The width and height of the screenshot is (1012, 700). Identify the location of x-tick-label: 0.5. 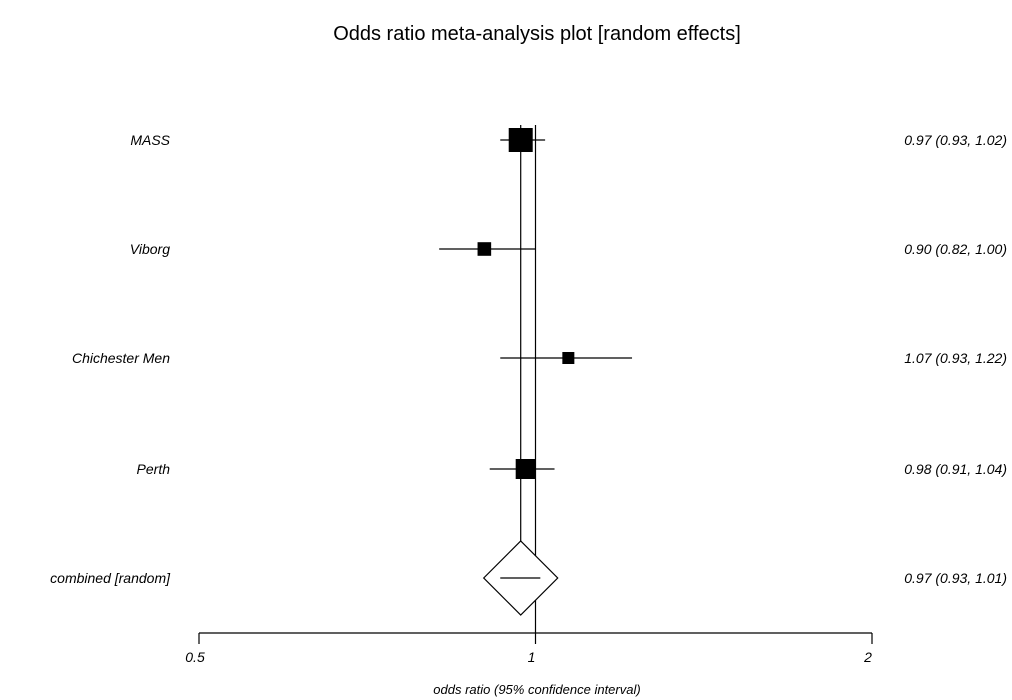
(195, 657).